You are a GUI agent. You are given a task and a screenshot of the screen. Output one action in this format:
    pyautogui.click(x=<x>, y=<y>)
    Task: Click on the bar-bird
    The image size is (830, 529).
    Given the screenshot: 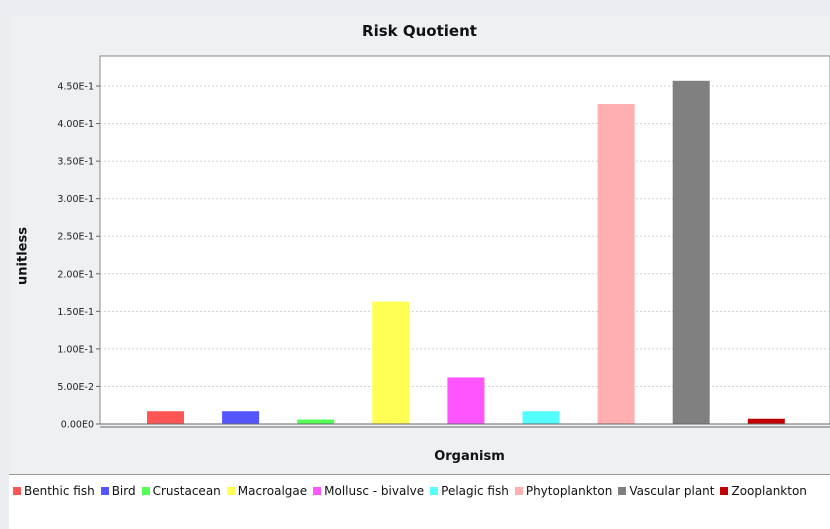 What is the action you would take?
    pyautogui.click(x=241, y=417)
    